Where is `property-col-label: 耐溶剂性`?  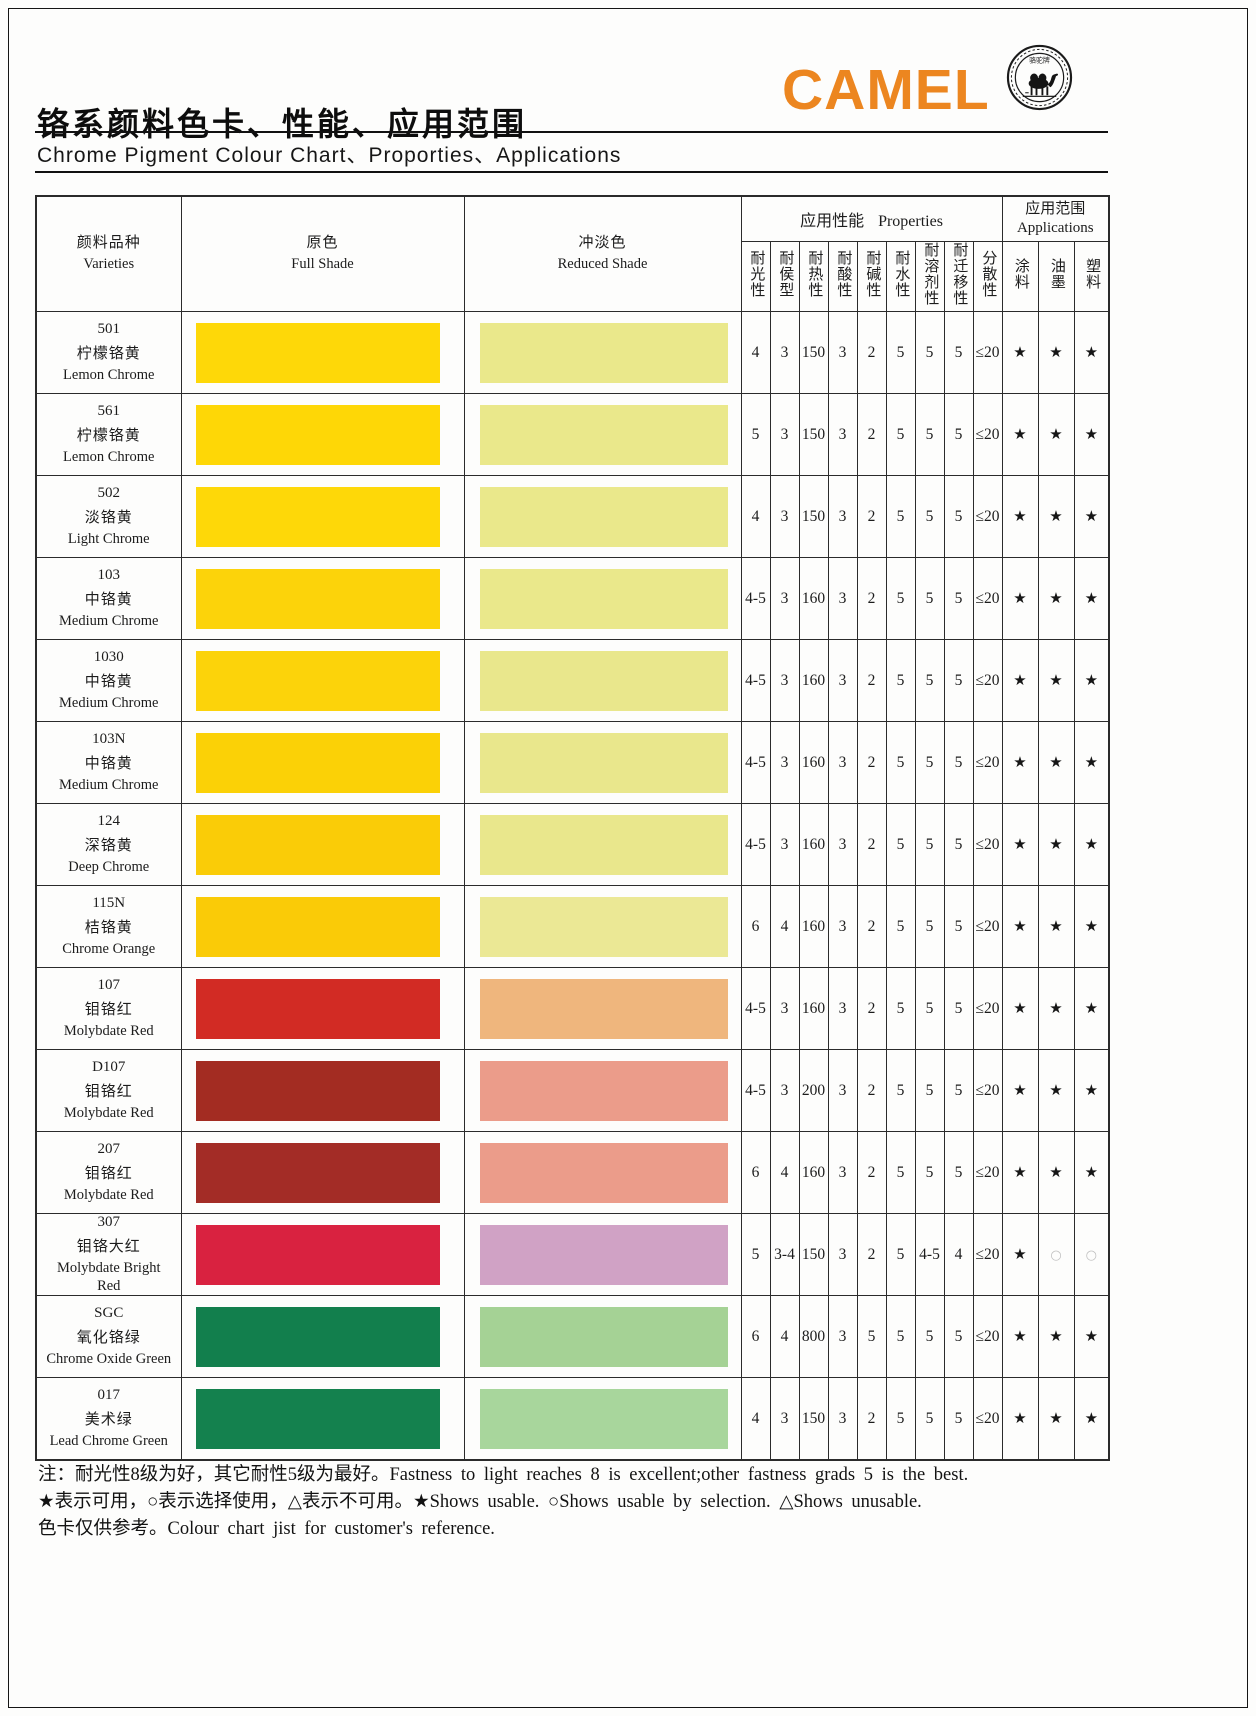
property-col-label: 耐溶剂性 is located at coordinates (930, 274).